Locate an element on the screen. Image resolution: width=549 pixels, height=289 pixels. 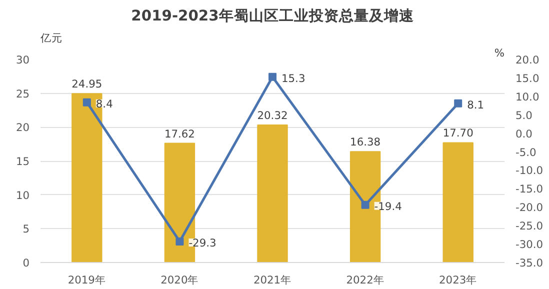
y-tick-label: 0 is located at coordinates (26, 263).